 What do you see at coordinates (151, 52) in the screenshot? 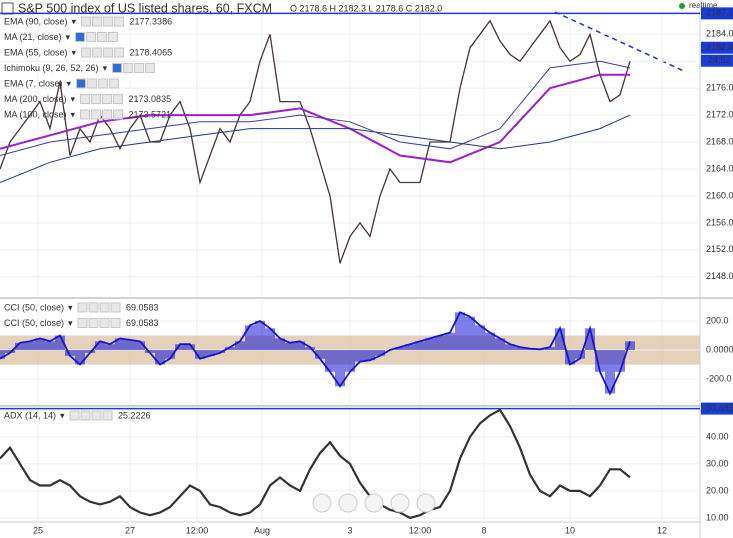
I see `legend-value: 2178.4065` at bounding box center [151, 52].